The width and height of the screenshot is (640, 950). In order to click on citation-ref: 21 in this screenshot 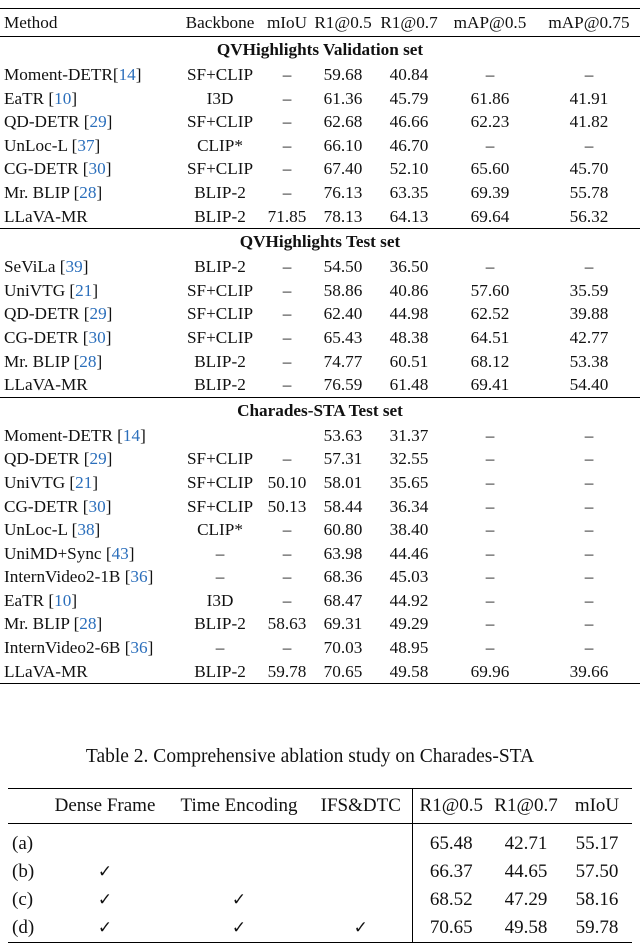, I will do `click(84, 482)`.